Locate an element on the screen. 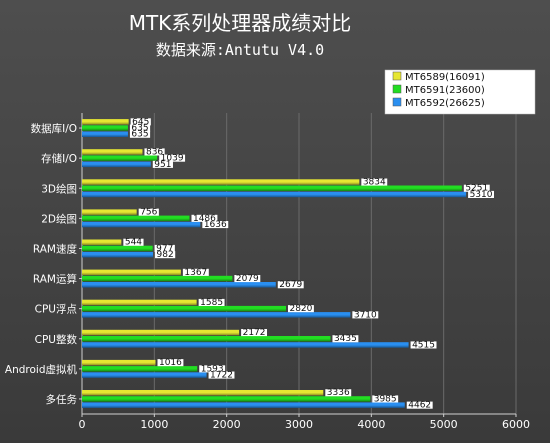 The height and width of the screenshot is (443, 550). chart-subtitle: 数据来源:Antutu V4.0 is located at coordinates (240, 50).